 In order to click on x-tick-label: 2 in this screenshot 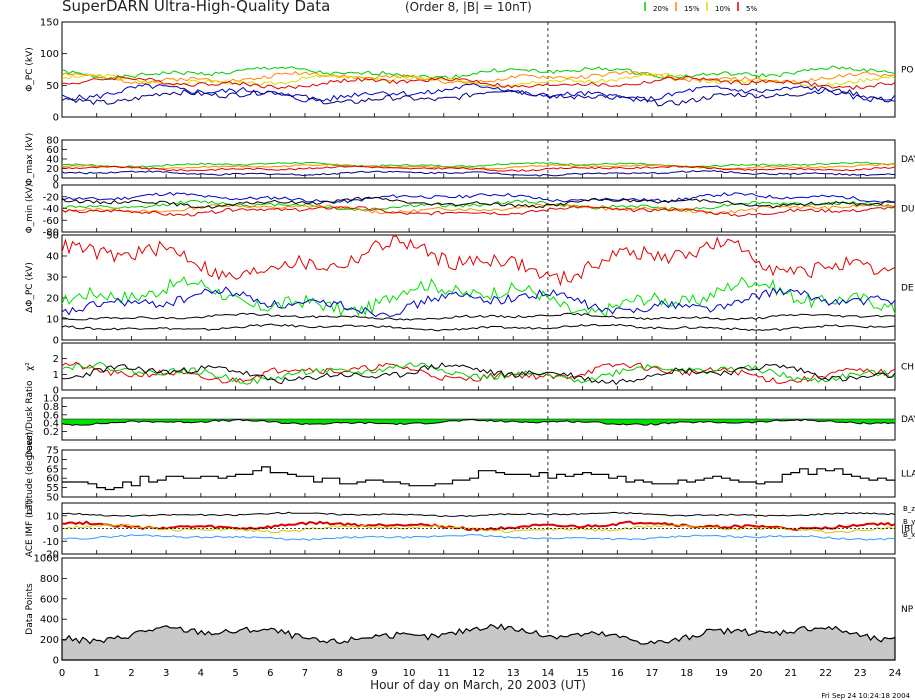, I will do `click(131, 673)`.